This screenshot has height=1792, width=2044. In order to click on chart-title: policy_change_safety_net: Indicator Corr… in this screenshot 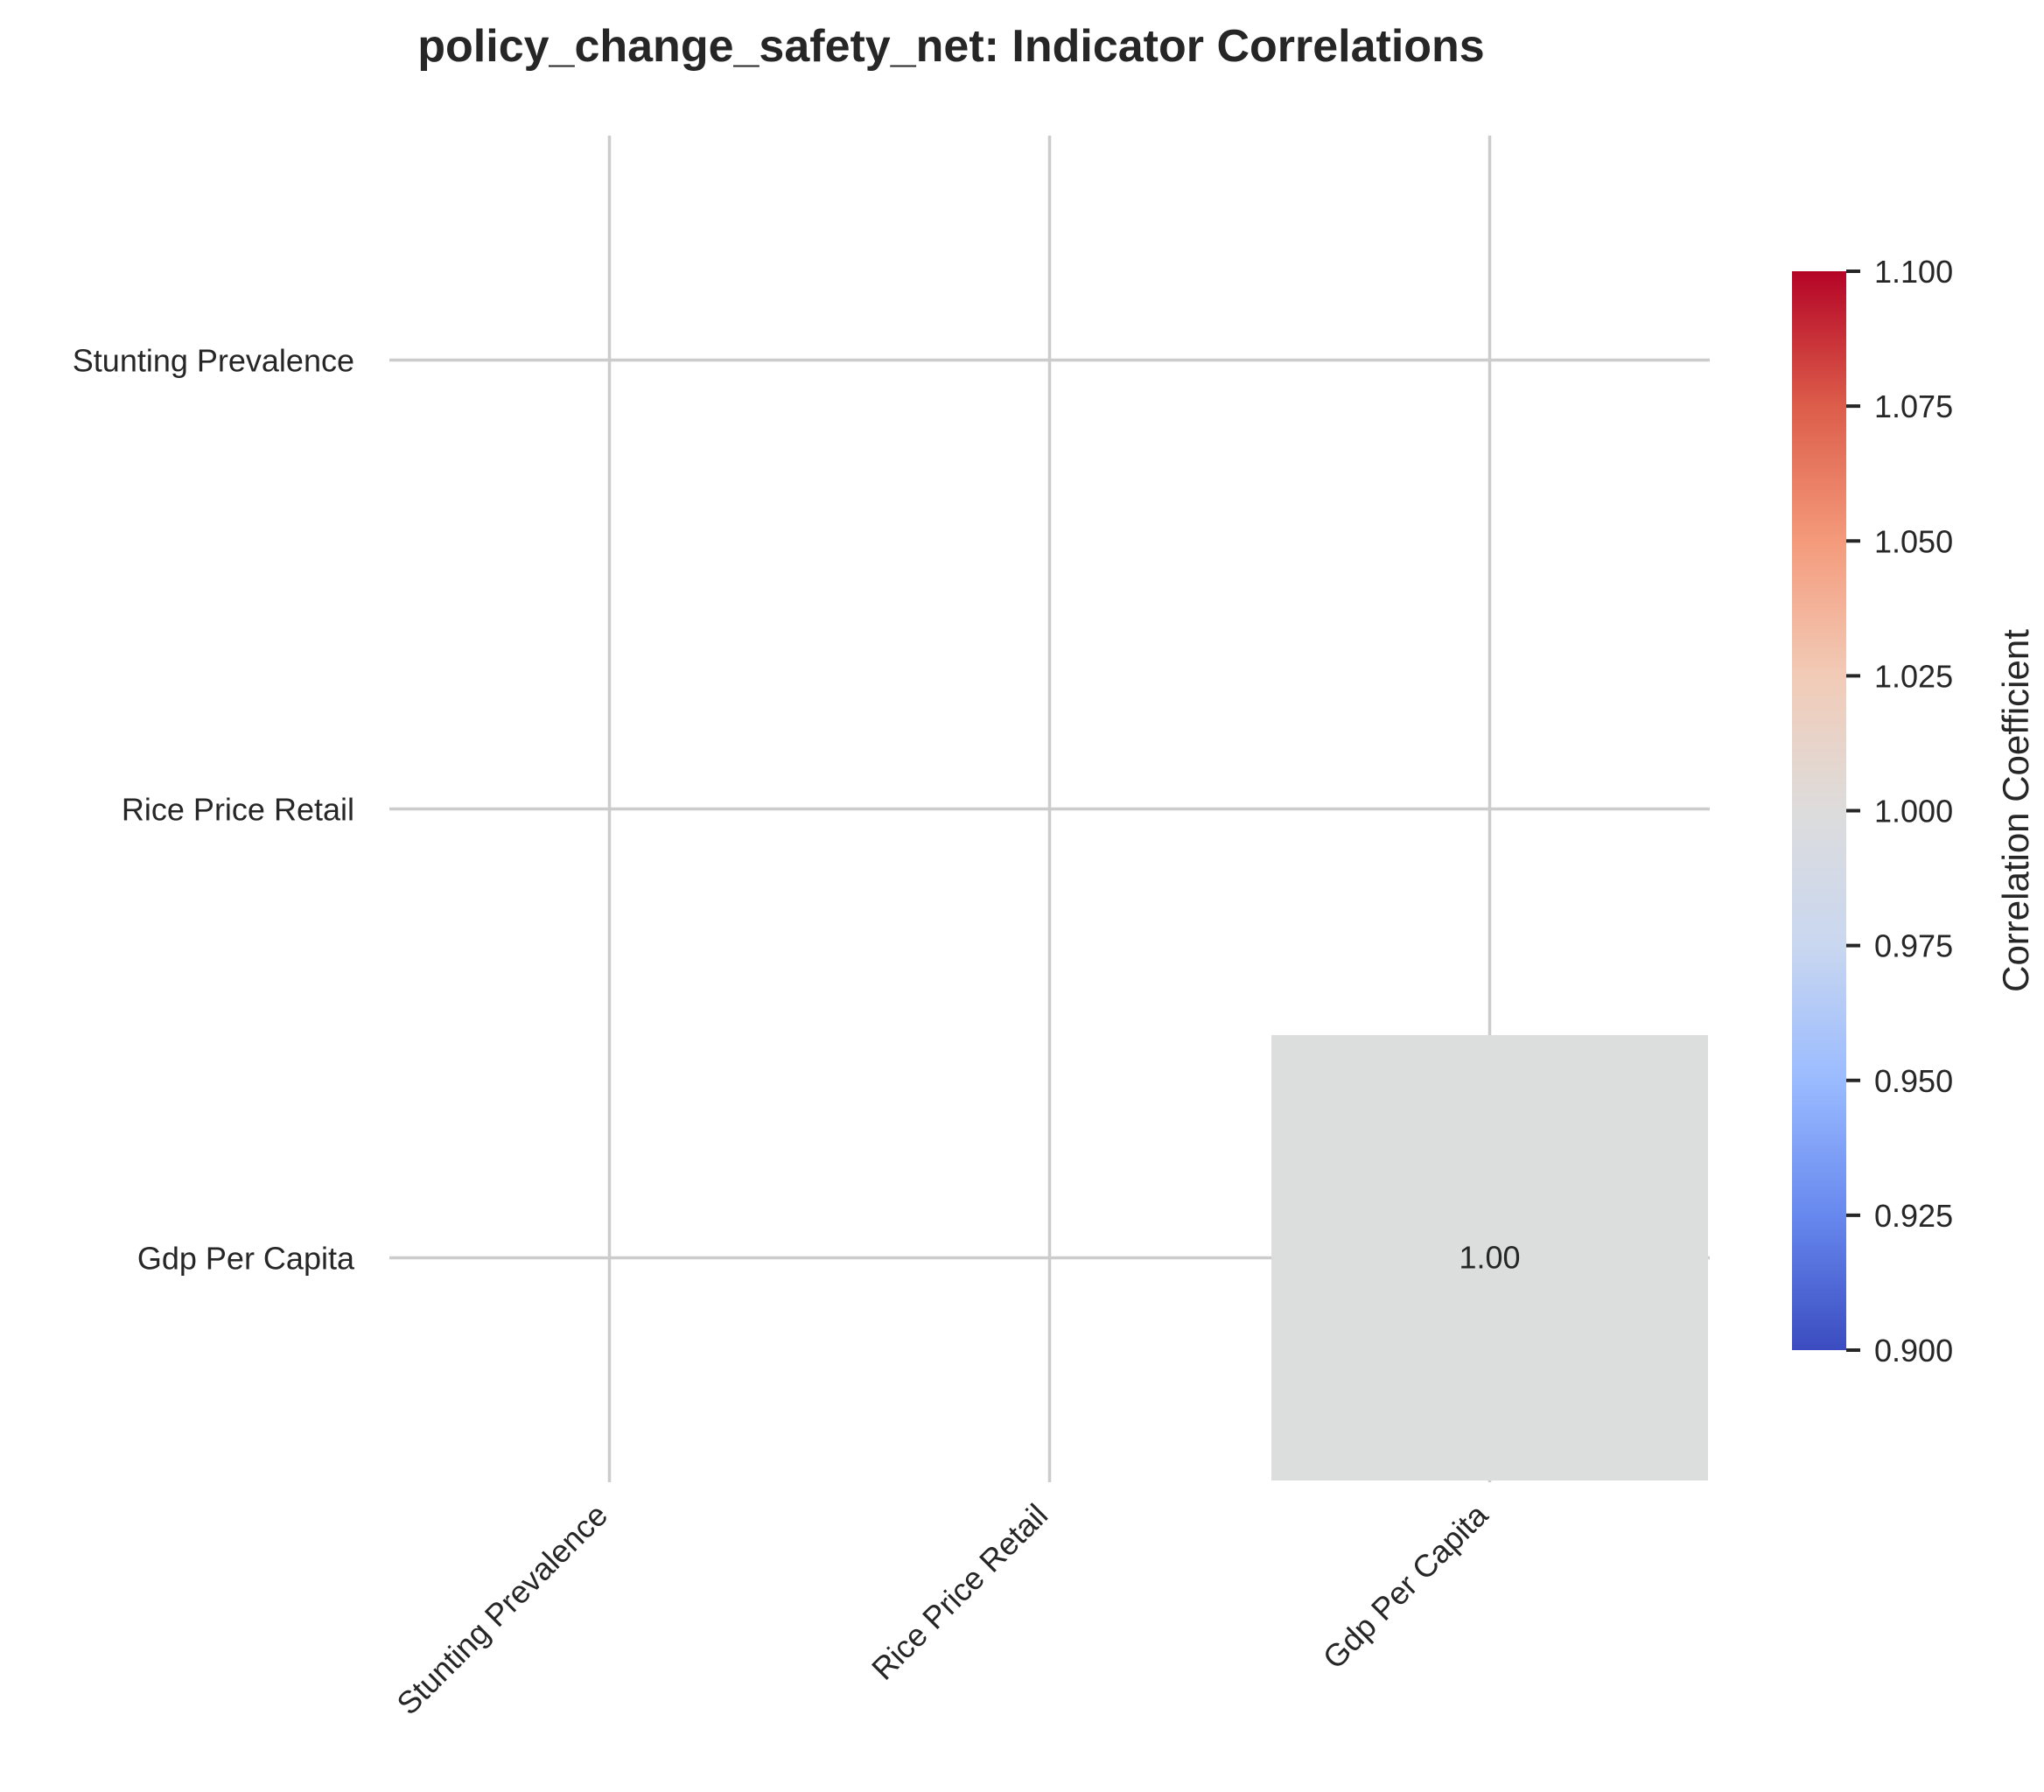, I will do `click(950, 46)`.